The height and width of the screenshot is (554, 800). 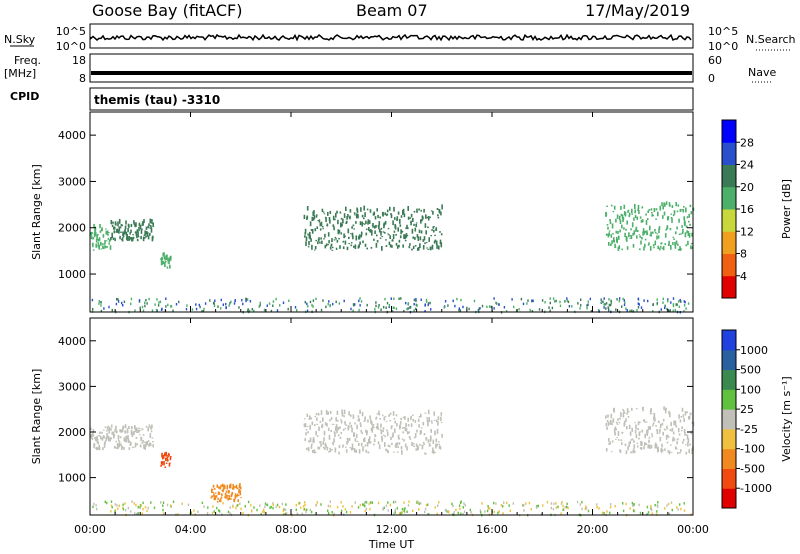 I want to click on power-y-tick-label: 3000, so click(x=72, y=181).